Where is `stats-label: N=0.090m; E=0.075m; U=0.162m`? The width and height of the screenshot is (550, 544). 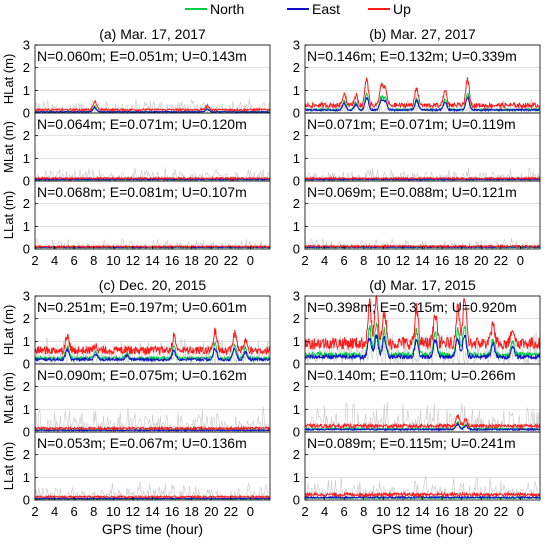
stats-label: N=0.090m; E=0.075m; U=0.162m is located at coordinates (142, 375).